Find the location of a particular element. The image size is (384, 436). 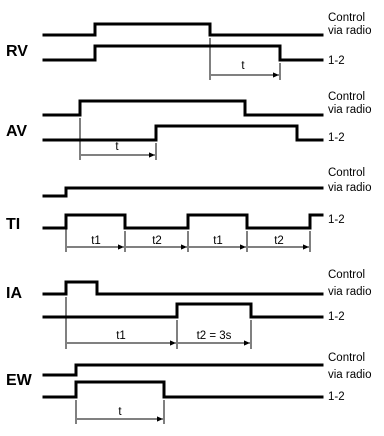

mode-label-av: AV is located at coordinates (16, 131).